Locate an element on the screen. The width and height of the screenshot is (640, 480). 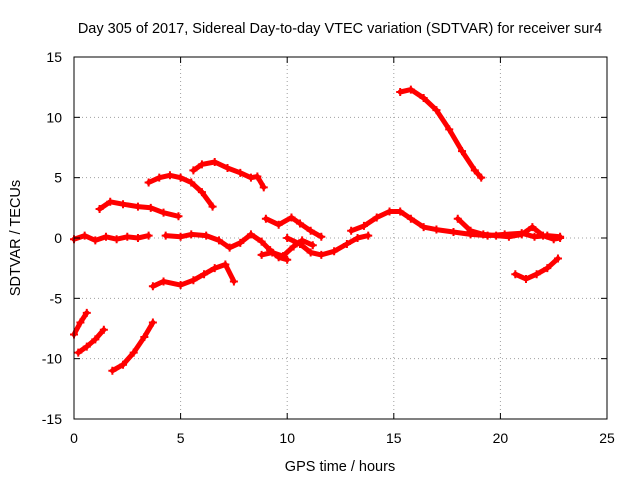
x-tick-label: 5 is located at coordinates (181, 438).